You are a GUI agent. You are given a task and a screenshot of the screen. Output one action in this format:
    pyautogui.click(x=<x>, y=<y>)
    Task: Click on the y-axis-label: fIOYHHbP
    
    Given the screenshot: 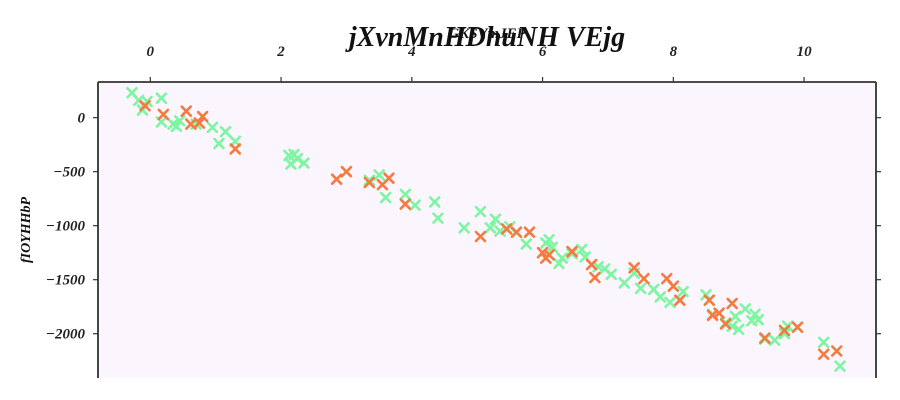 What is the action you would take?
    pyautogui.click(x=26, y=230)
    